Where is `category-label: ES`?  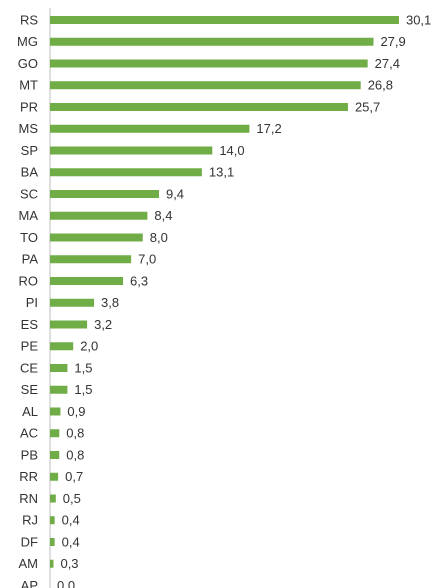 category-label: ES is located at coordinates (30, 324).